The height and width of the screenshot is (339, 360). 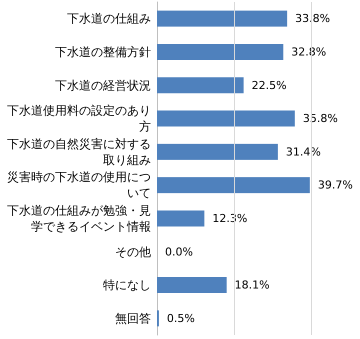 What do you see at coordinates (133, 251) in the screenshot?
I see `y-tick-label: その他` at bounding box center [133, 251].